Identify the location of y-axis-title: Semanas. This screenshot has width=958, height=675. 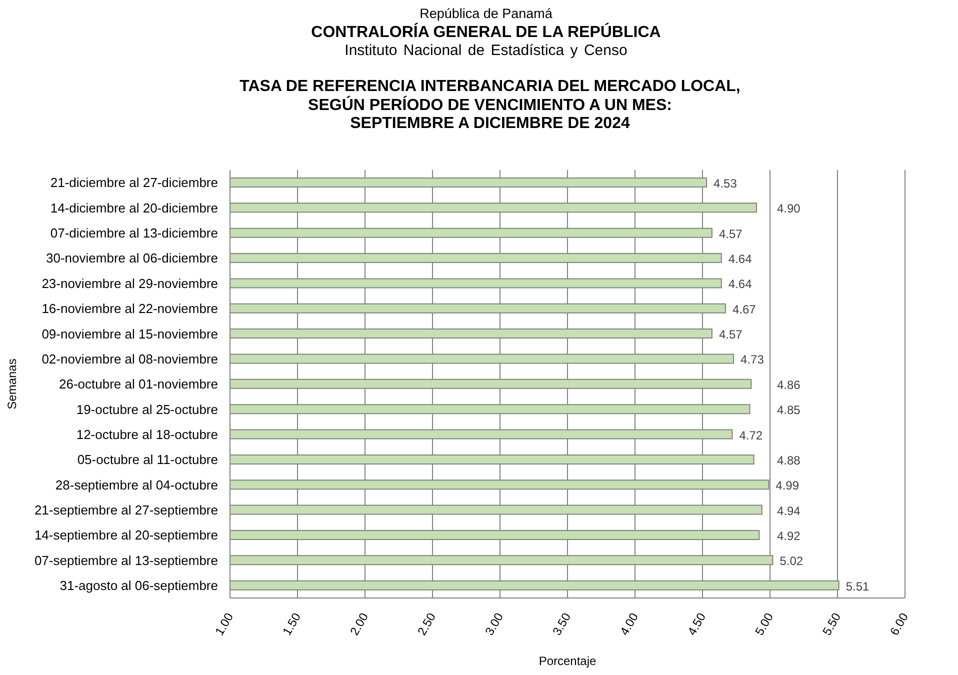
(12, 384).